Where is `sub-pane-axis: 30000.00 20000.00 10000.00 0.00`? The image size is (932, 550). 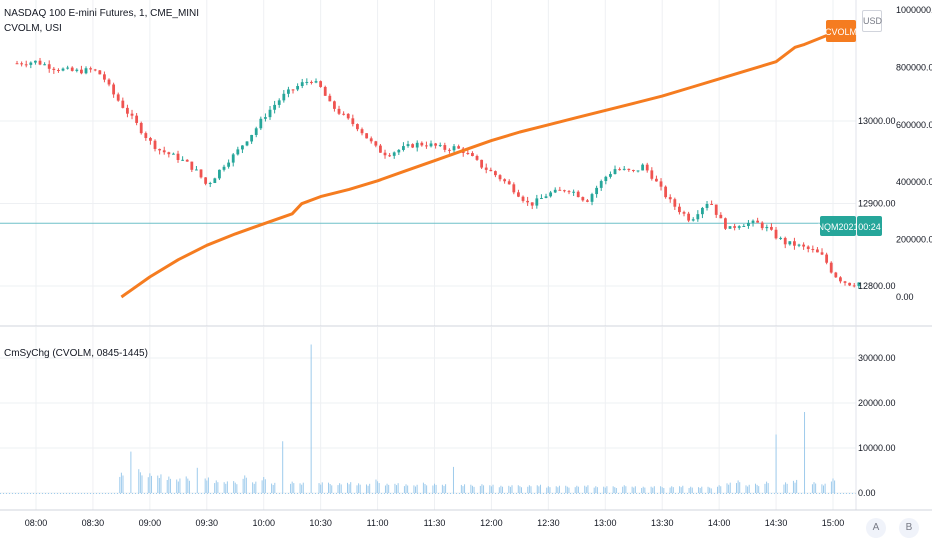 sub-pane-axis: 30000.00 20000.00 10000.00 0.00 is located at coordinates (877, 425).